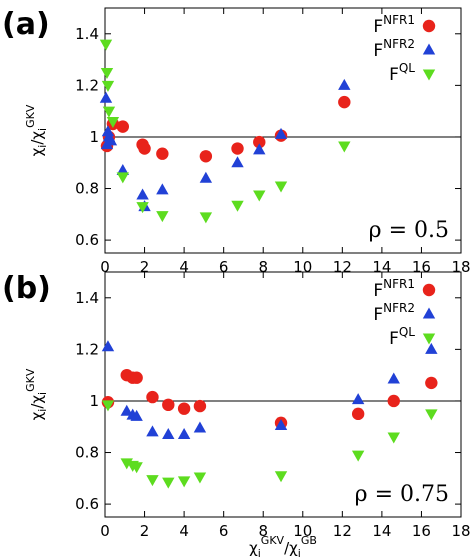 The image size is (474, 560). Describe the element at coordinates (42, 393) in the screenshot. I see `ylabel-sub2: i` at that location.